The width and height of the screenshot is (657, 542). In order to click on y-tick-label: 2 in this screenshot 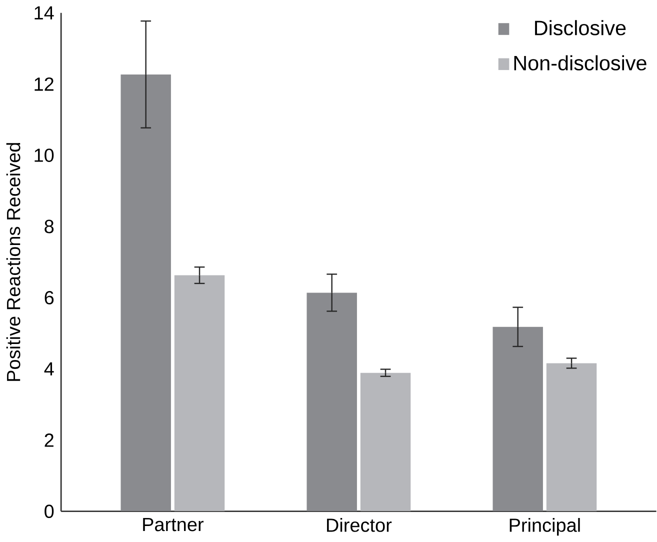, I will do `click(49, 440)`.